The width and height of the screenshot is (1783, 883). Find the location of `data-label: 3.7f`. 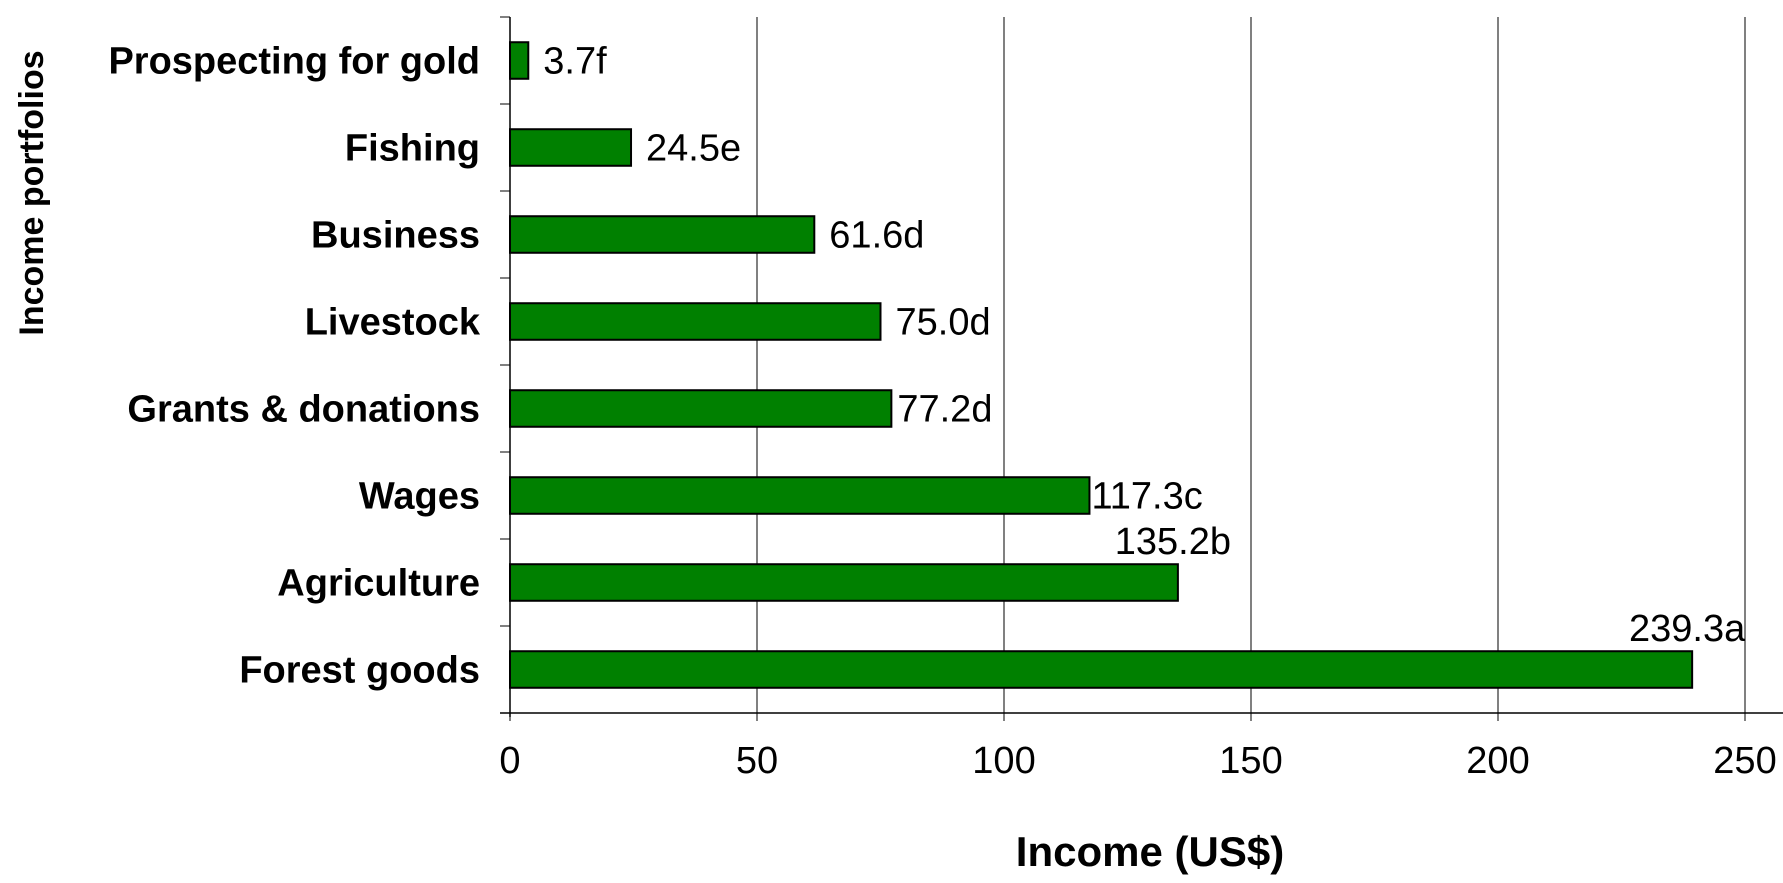

data-label: 3.7f is located at coordinates (575, 62).